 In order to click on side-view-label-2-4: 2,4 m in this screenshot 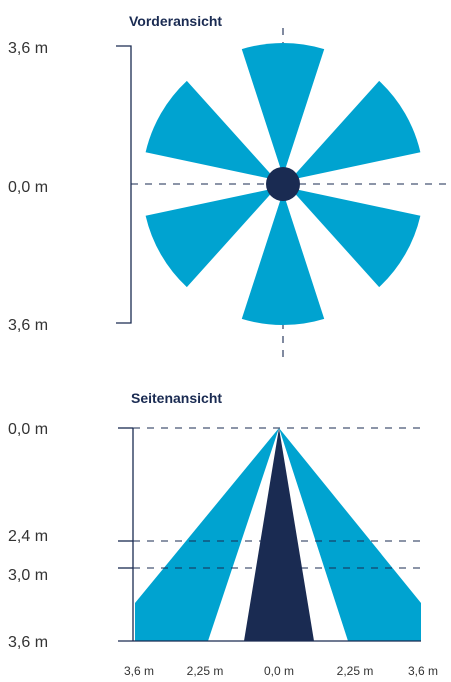, I will do `click(28, 536)`.